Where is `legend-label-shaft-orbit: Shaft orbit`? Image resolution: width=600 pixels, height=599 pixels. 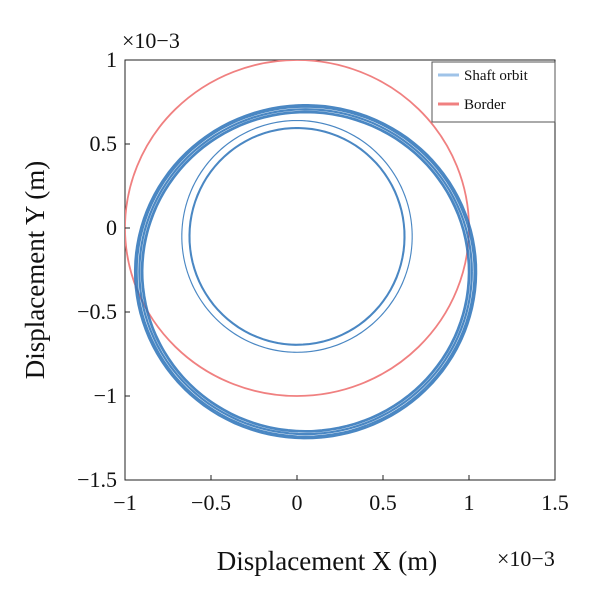 legend-label-shaft-orbit: Shaft orbit is located at coordinates (496, 76).